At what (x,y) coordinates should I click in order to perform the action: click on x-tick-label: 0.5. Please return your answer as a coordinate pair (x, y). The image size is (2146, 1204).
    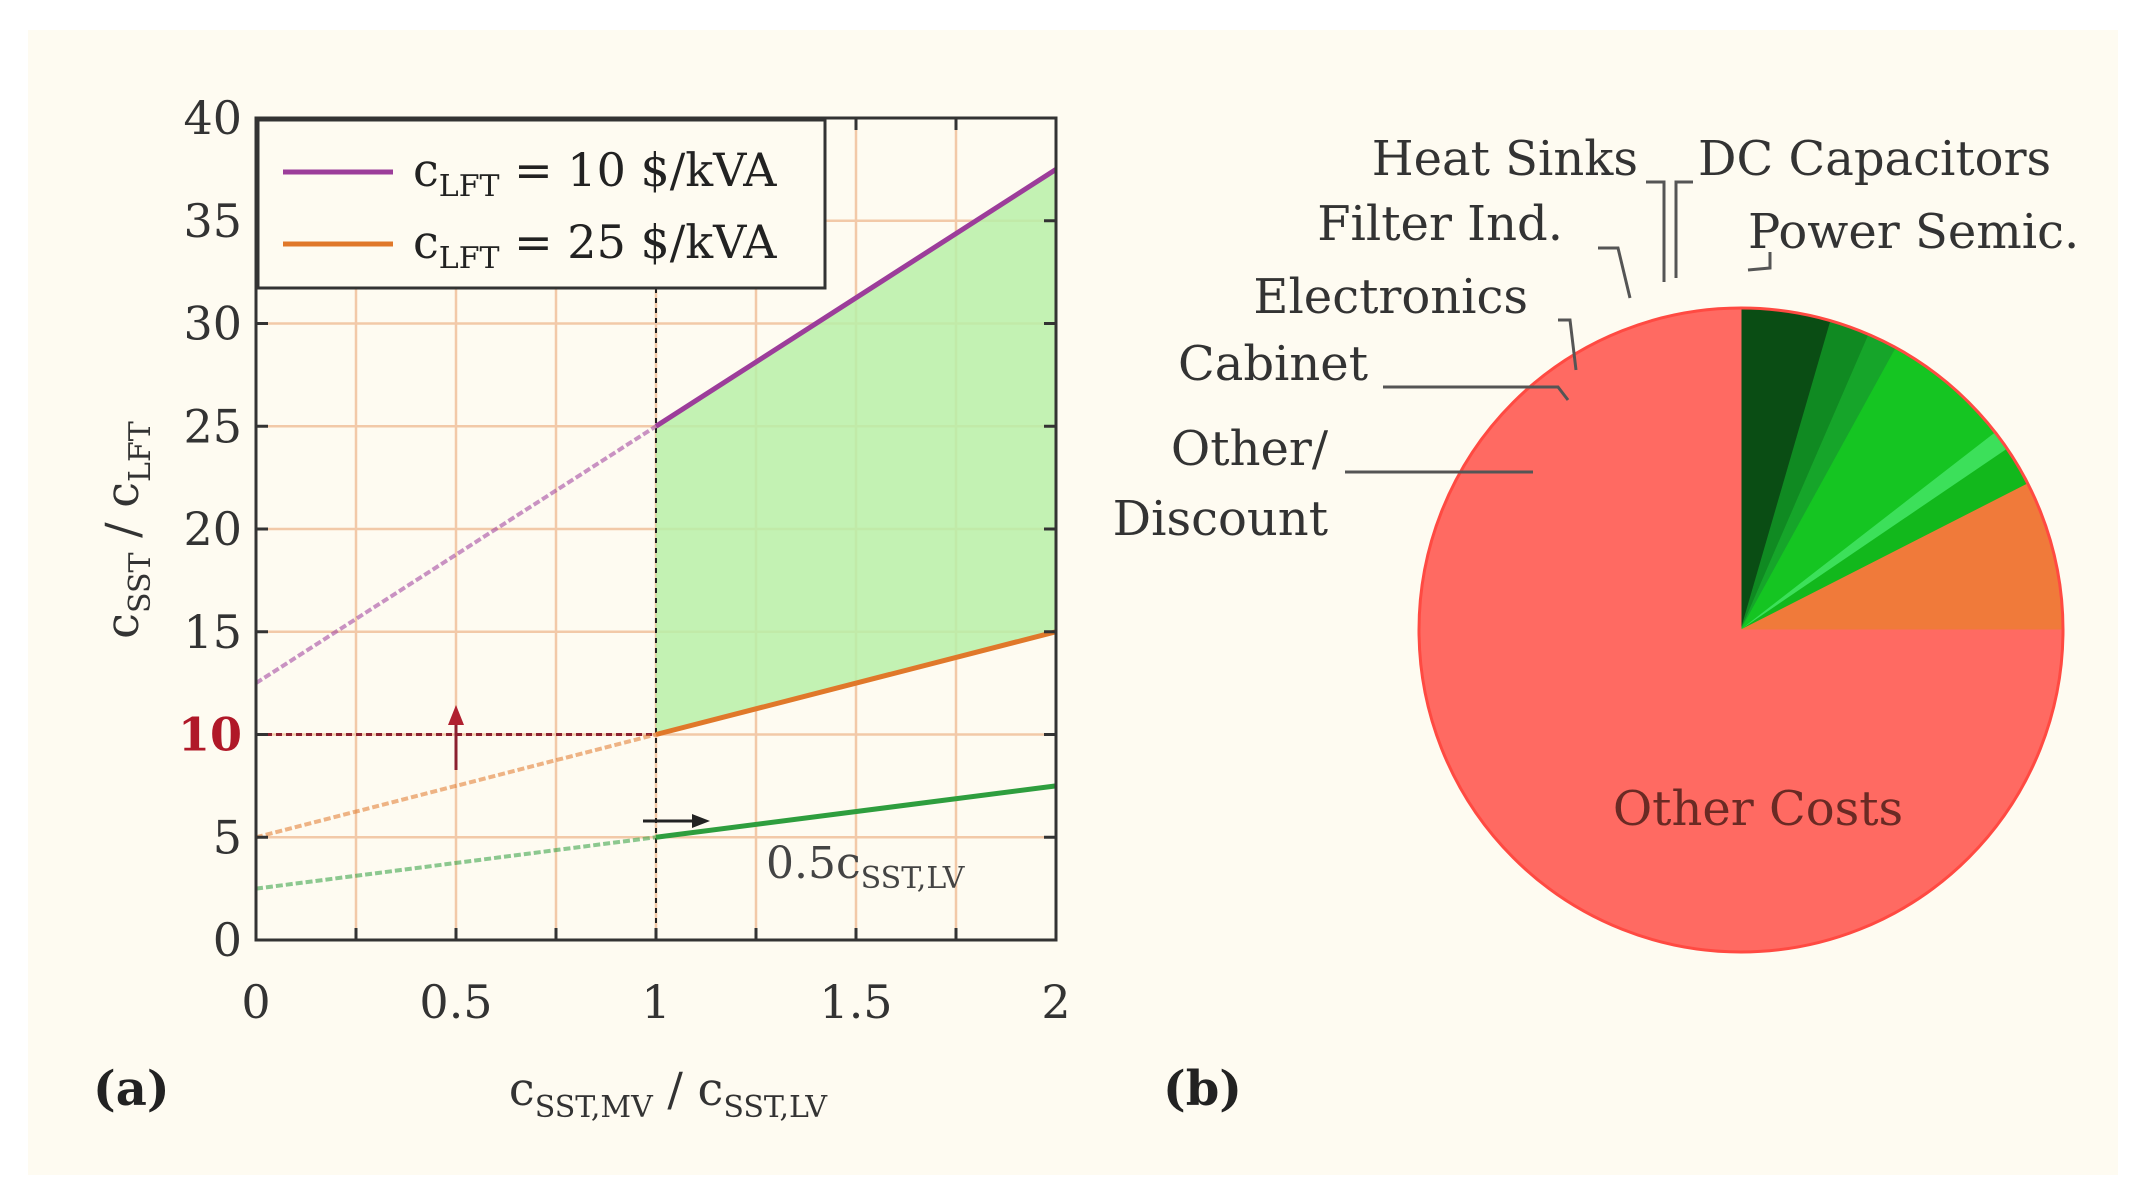
    Looking at the image, I should click on (455, 1002).